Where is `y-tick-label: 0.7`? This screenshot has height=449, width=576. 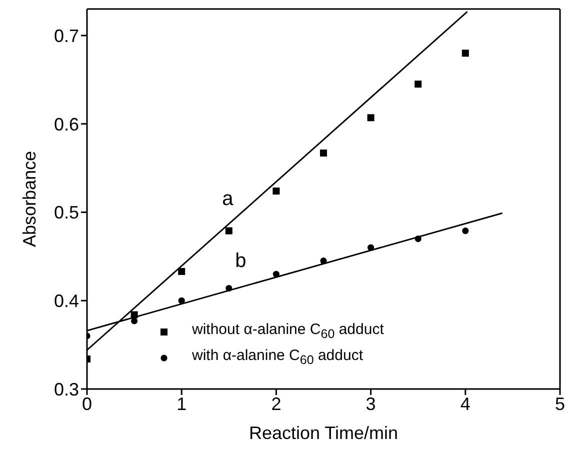
y-tick-label: 0.7 is located at coordinates (66, 36).